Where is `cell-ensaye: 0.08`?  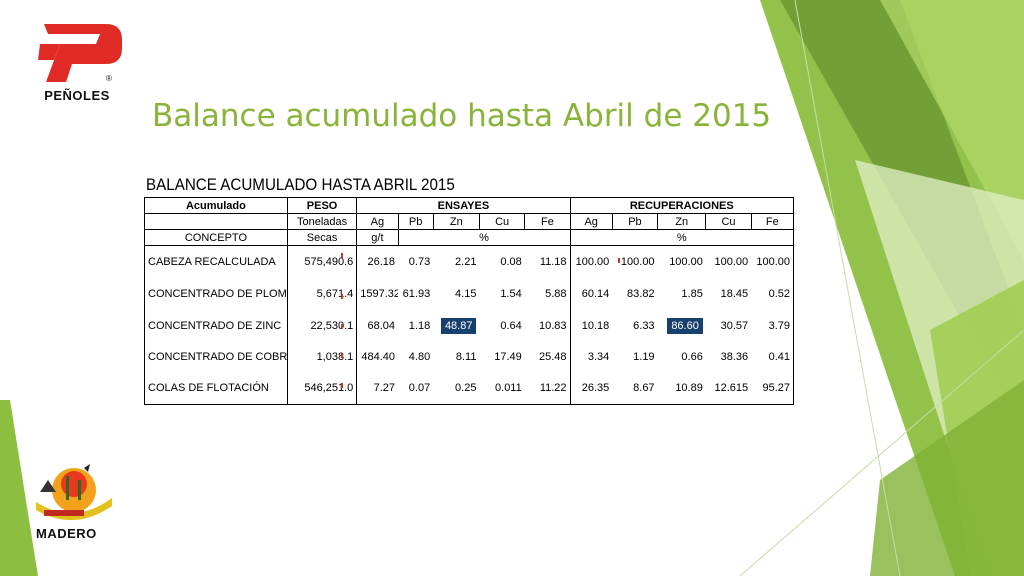
cell-ensaye: 0.08 is located at coordinates (511, 262).